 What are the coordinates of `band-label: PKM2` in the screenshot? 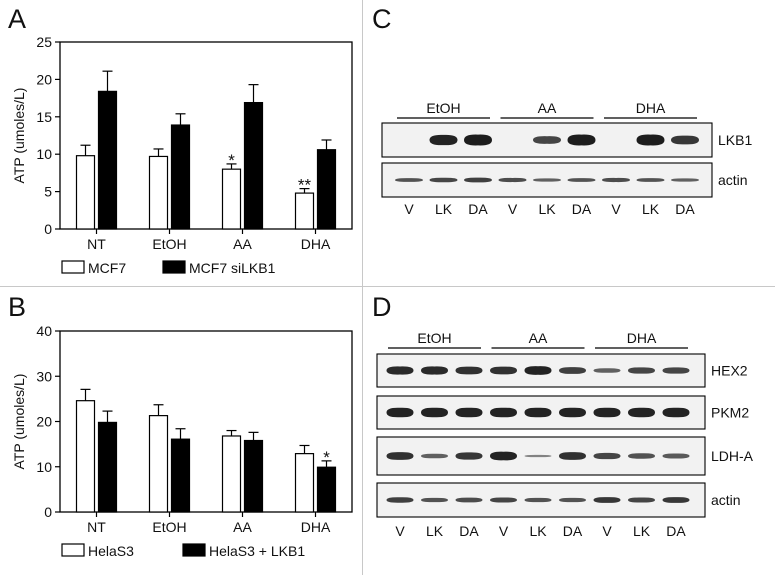 It's located at (730, 413).